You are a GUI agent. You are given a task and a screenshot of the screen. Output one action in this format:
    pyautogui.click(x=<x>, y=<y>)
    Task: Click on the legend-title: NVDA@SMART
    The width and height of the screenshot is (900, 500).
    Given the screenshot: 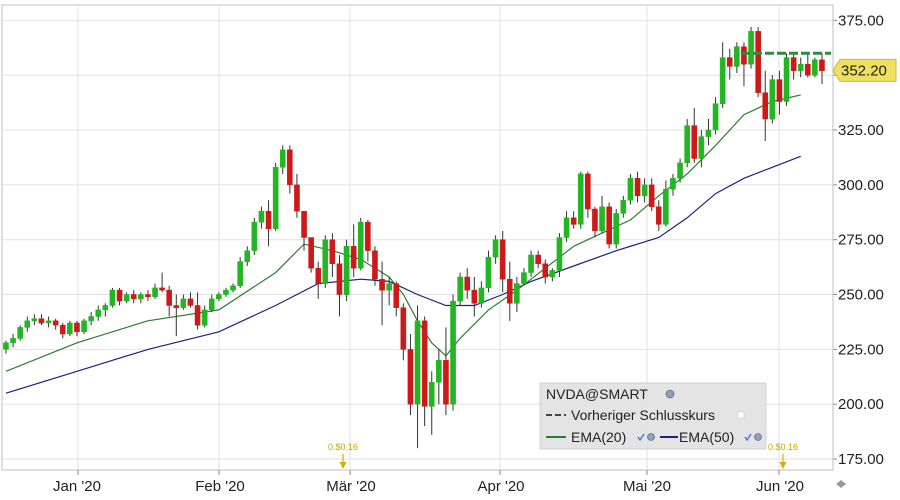 What is the action you would take?
    pyautogui.click(x=597, y=394)
    